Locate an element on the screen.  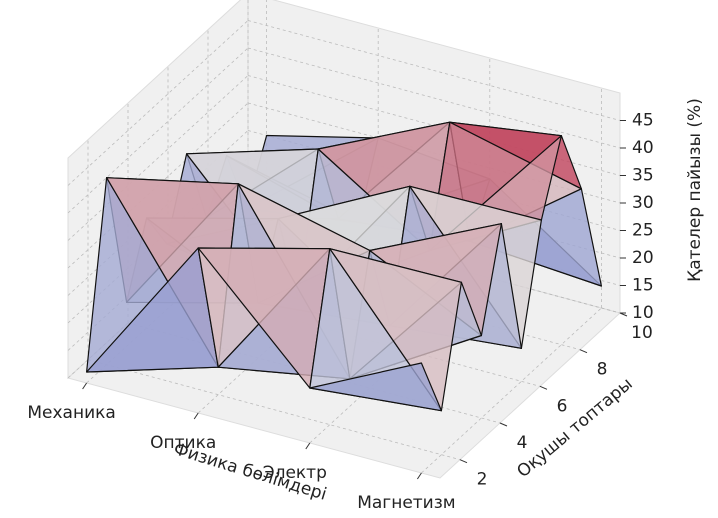
z-tick-label: 45 is located at coordinates (643, 121).